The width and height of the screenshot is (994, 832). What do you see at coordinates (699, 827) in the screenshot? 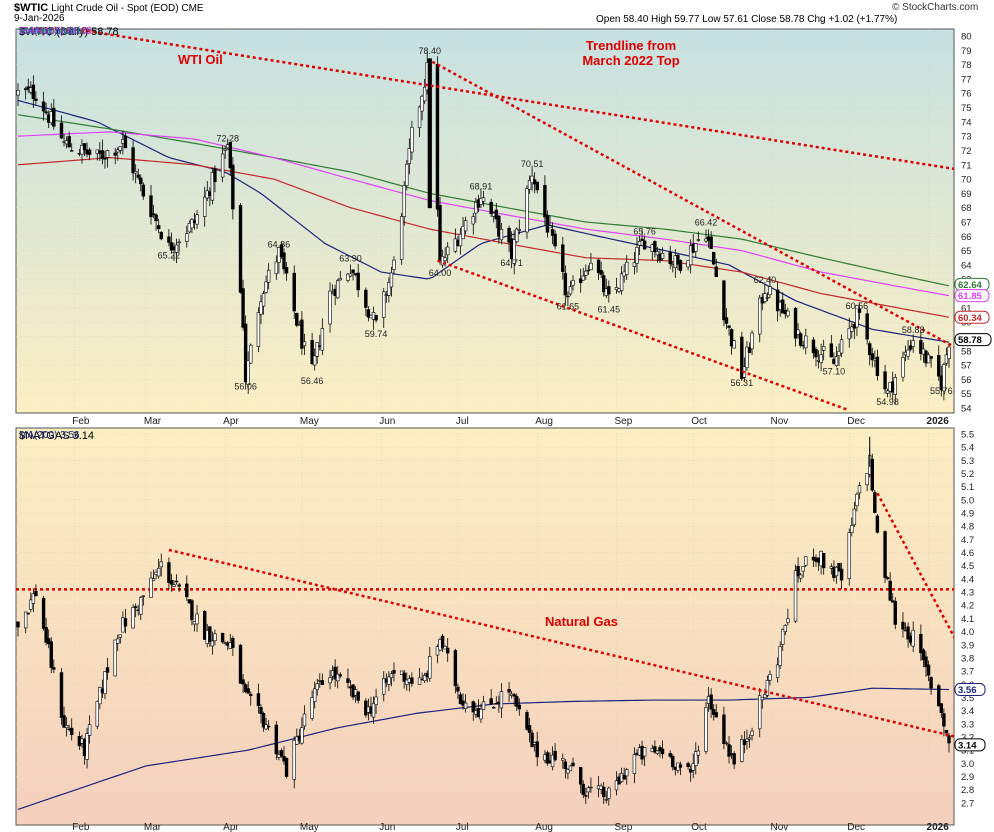
I see `x-tick-label: Oct` at bounding box center [699, 827].